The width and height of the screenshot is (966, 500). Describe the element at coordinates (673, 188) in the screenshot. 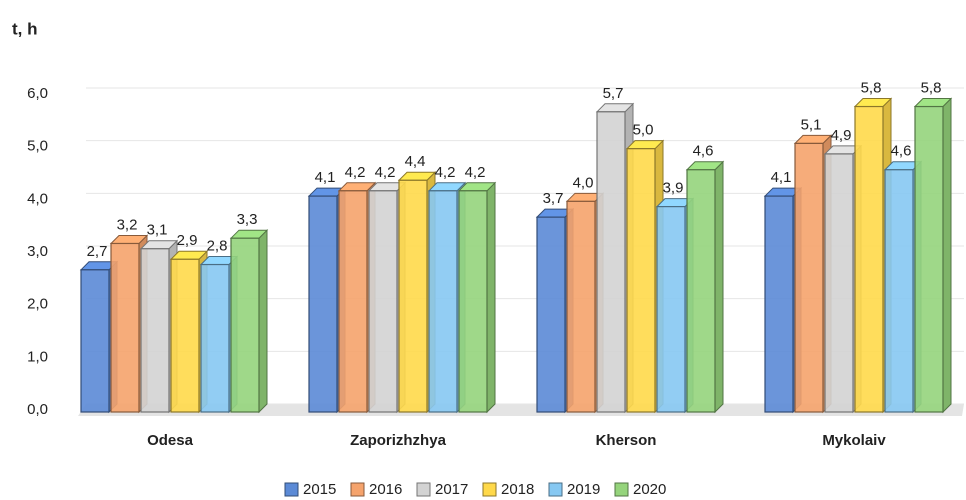

I see `data-label: 3,9` at that location.